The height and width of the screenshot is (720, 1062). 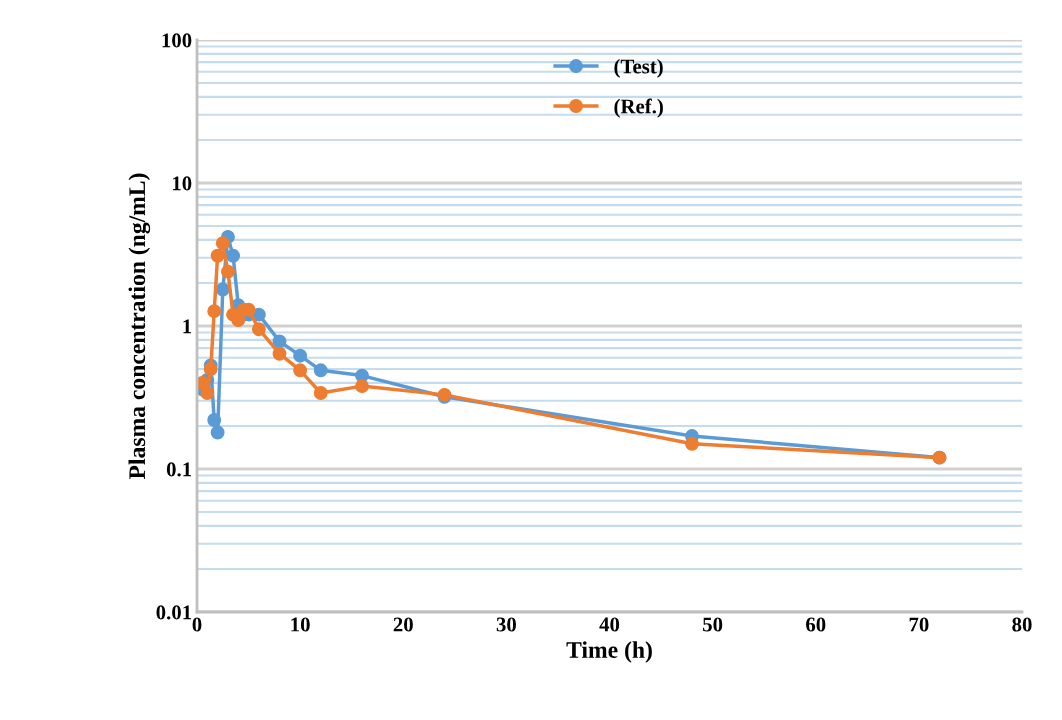 What do you see at coordinates (713, 624) in the screenshot?
I see `x-tick-label: 50` at bounding box center [713, 624].